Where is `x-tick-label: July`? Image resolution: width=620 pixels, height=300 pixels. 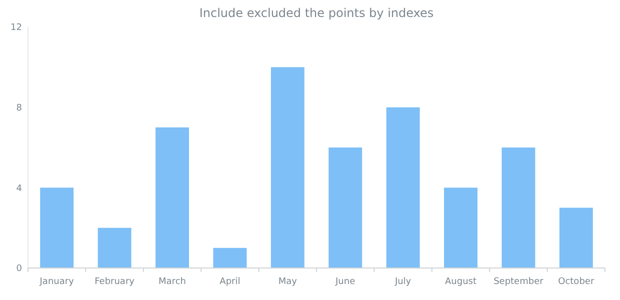
x-tick-label: July is located at coordinates (403, 282).